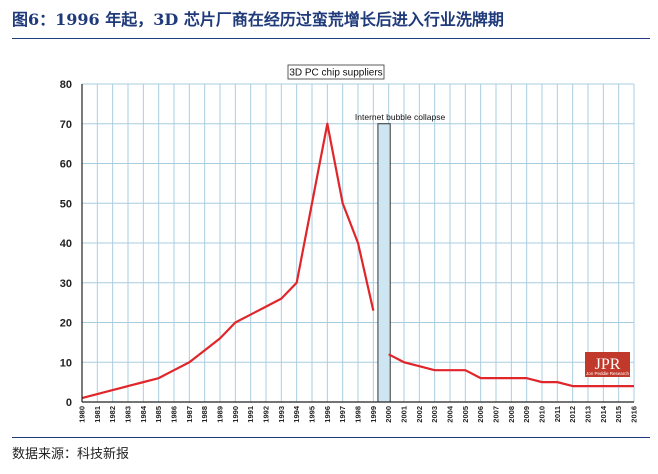  What do you see at coordinates (66, 204) in the screenshot?
I see `y-tick-label: 50` at bounding box center [66, 204].